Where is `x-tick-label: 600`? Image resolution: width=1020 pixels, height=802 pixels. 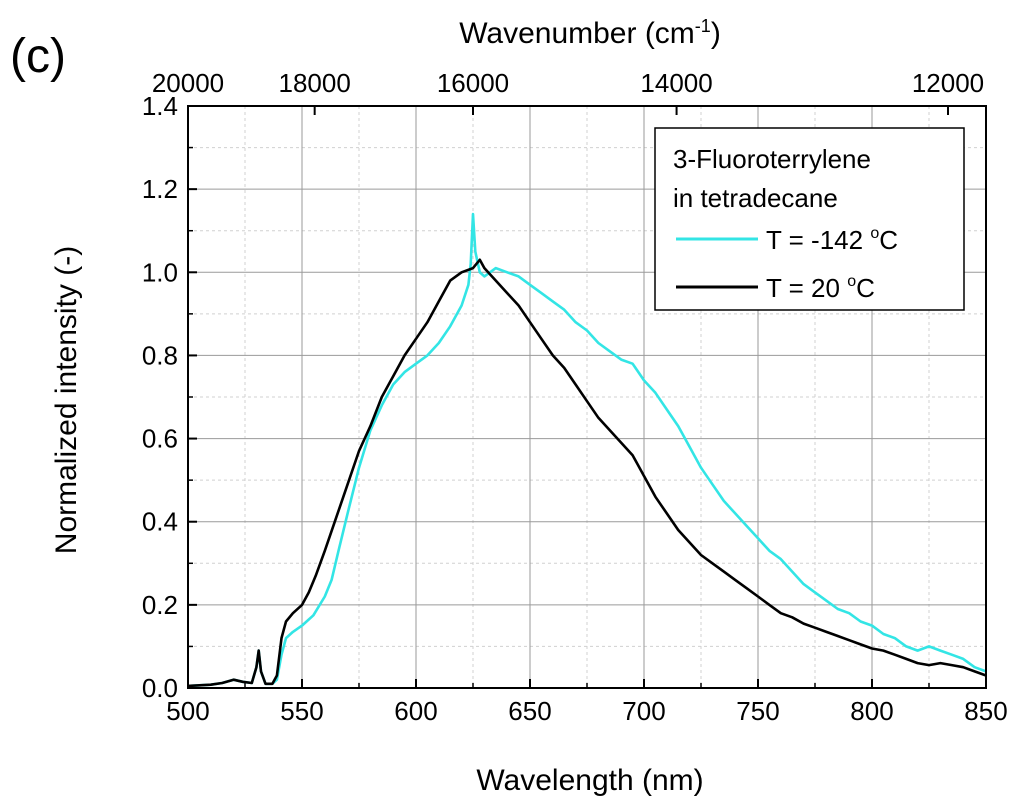
x-tick-label: 600 is located at coordinates (415, 711).